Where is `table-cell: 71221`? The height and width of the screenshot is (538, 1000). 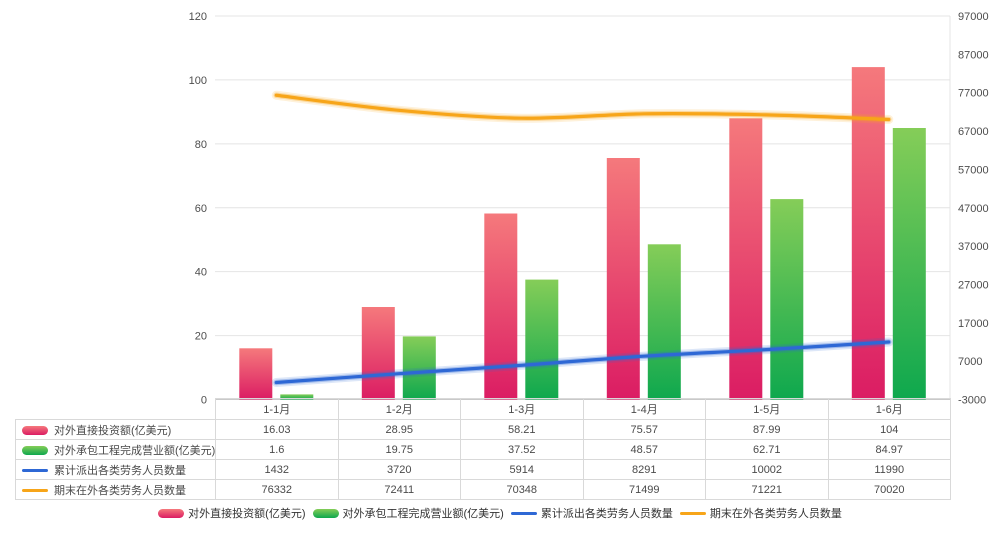
table-cell: 71221 is located at coordinates (767, 489).